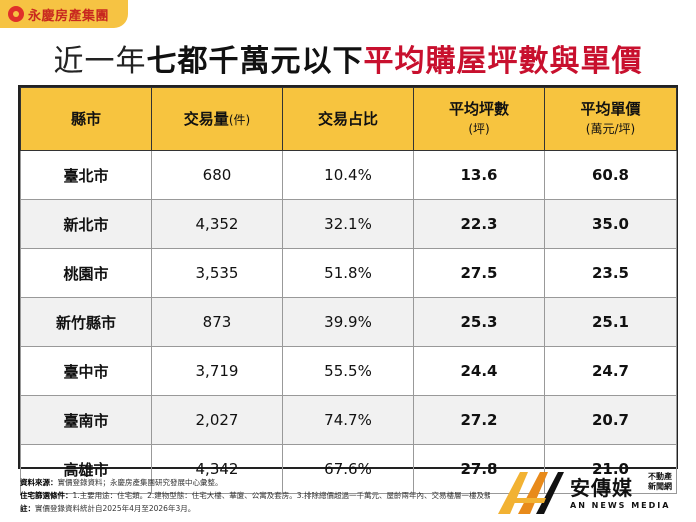  I want to click on header-price-unit: (萬元/坪), so click(610, 129).